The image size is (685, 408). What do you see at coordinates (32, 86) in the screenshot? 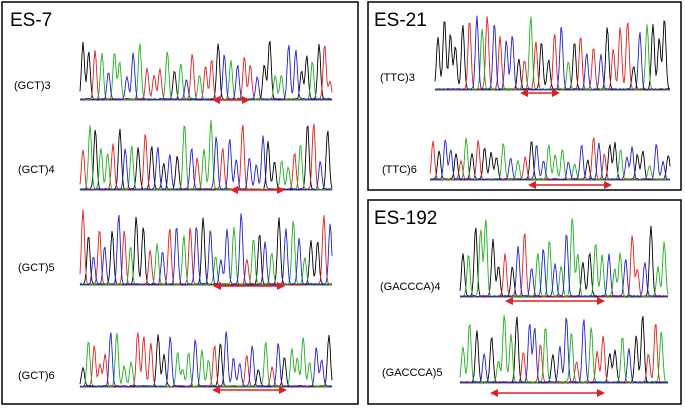
I see `trace-label: (GCT)3` at bounding box center [32, 86].